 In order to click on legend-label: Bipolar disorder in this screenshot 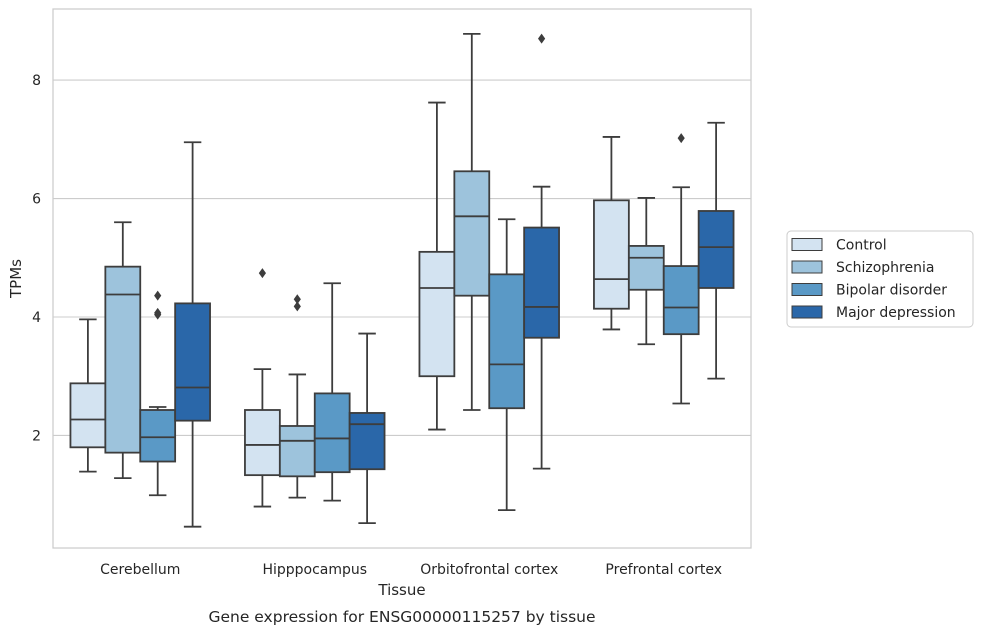, I will do `click(891, 291)`.